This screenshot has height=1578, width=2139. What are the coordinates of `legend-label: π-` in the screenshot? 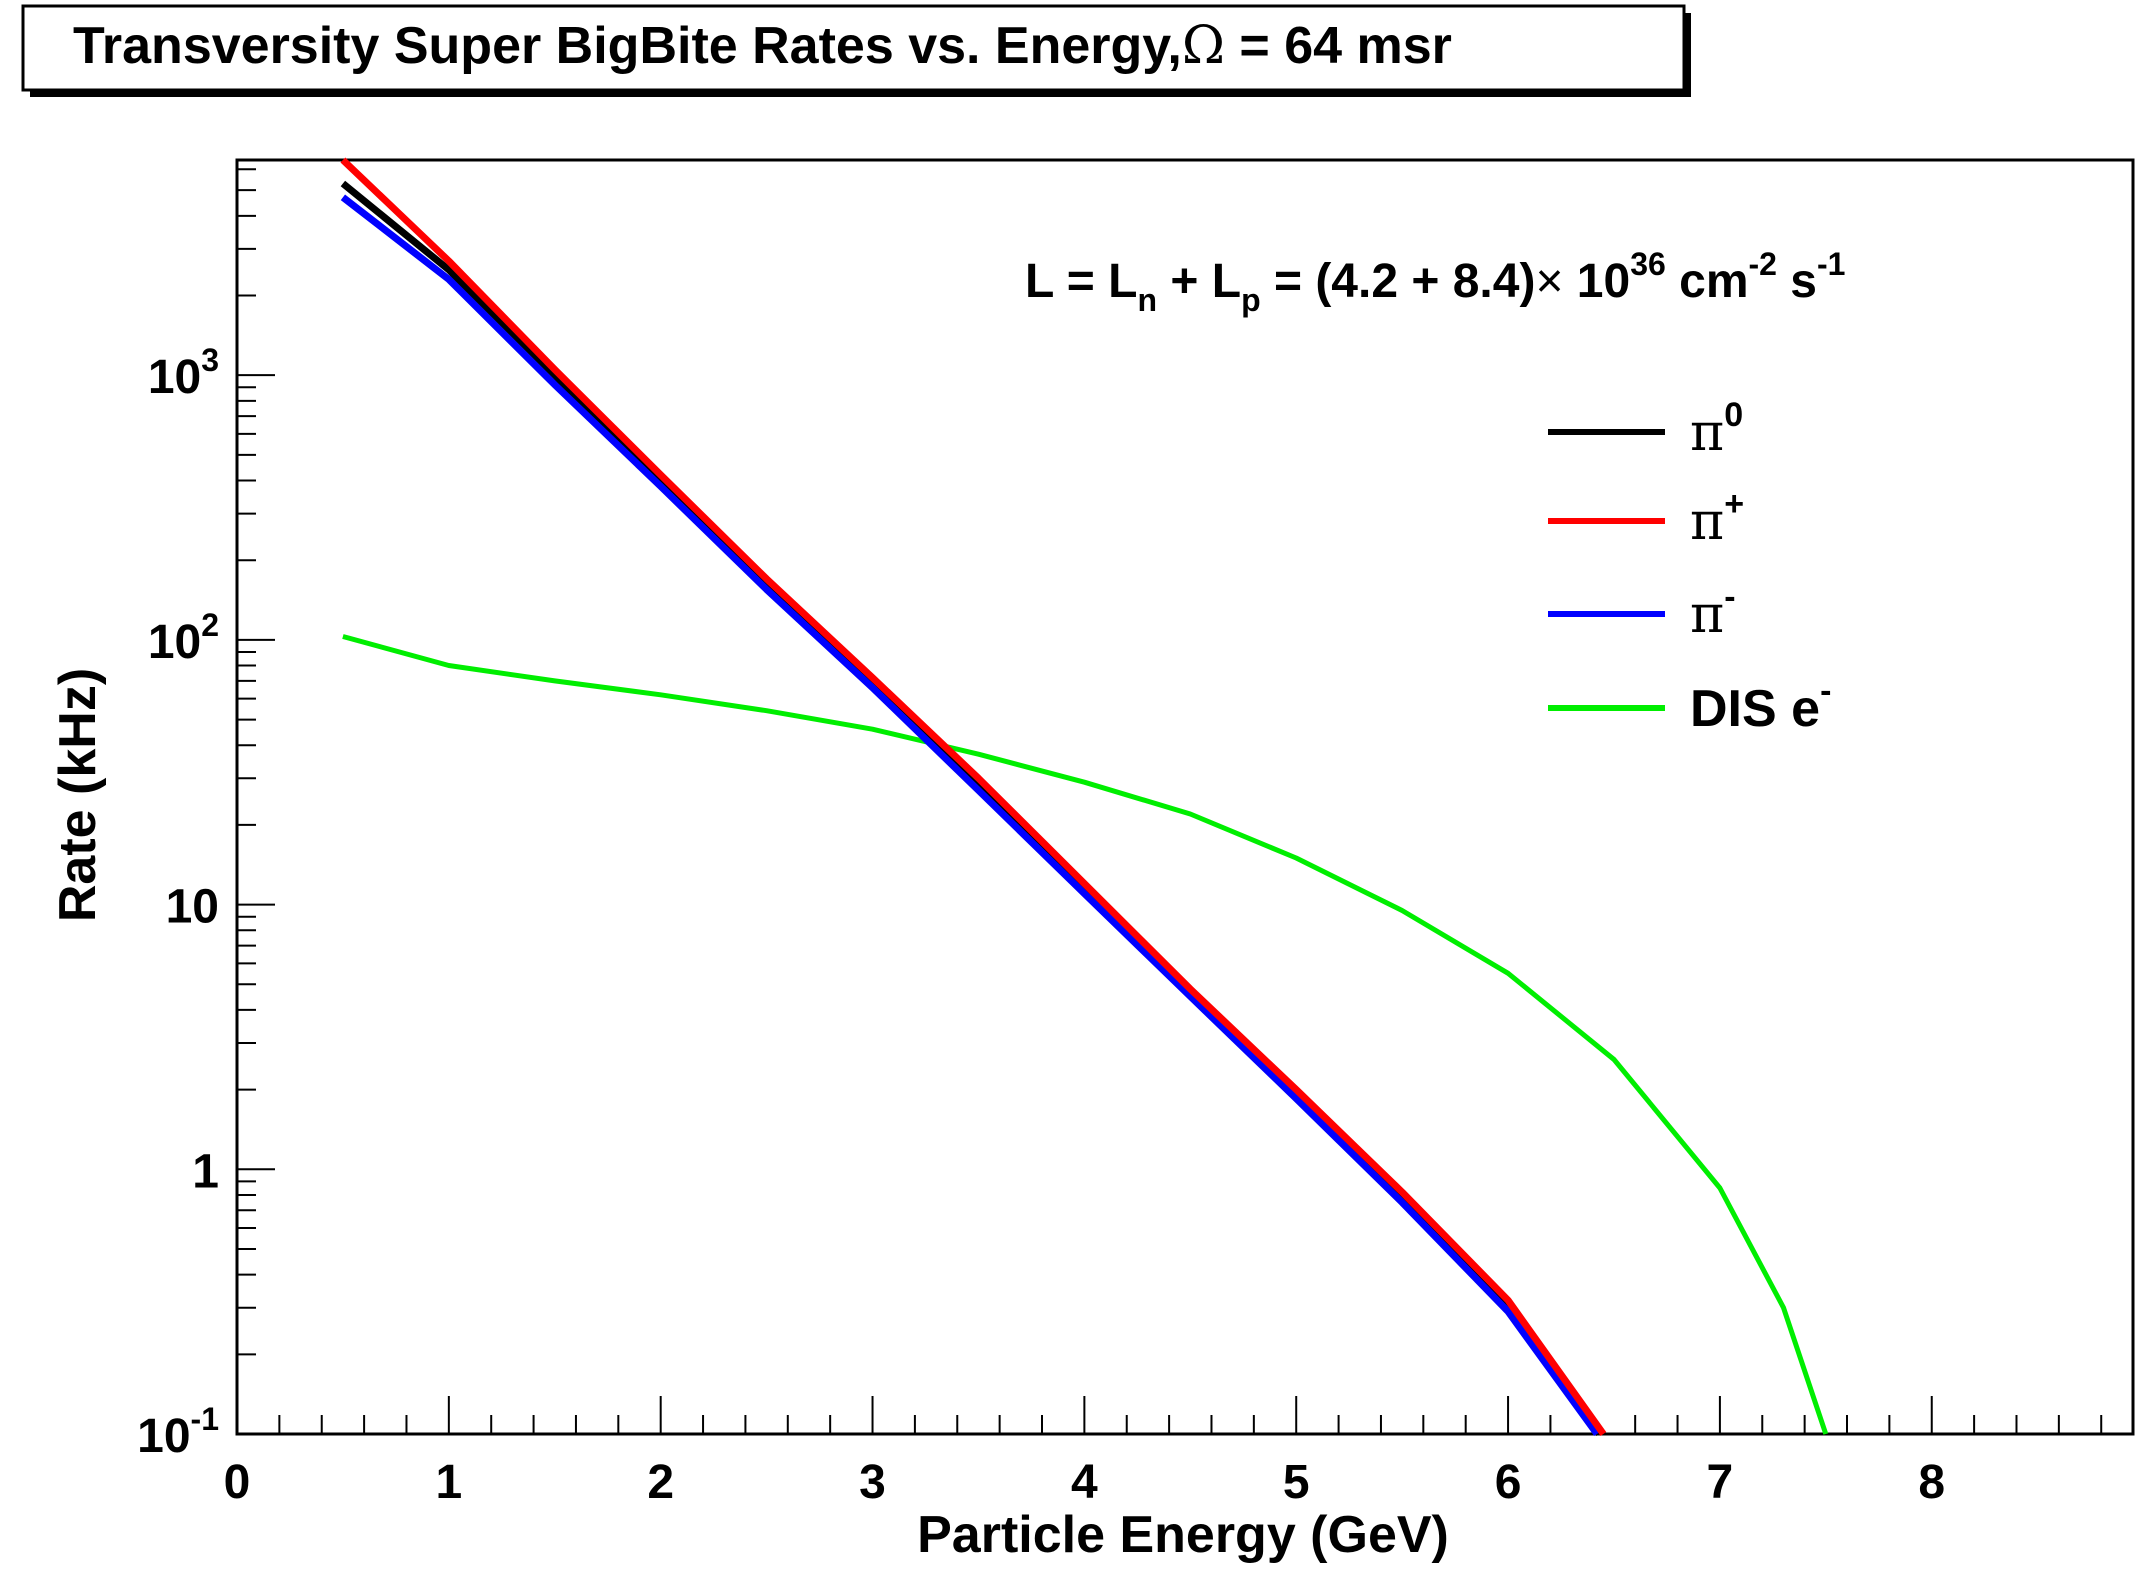 It's located at (1713, 611).